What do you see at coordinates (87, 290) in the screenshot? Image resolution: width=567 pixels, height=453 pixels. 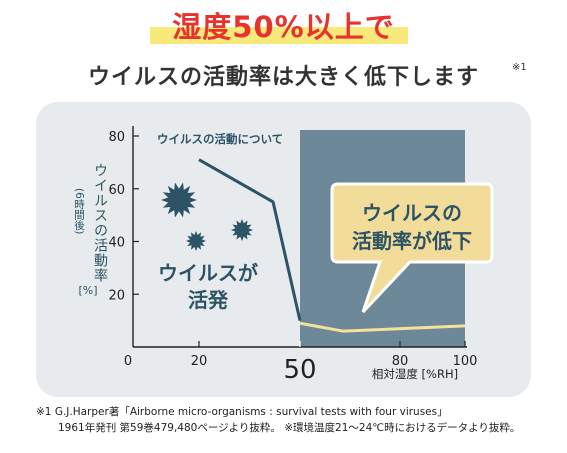 I see `y-axis-unit: [%]` at bounding box center [87, 290].